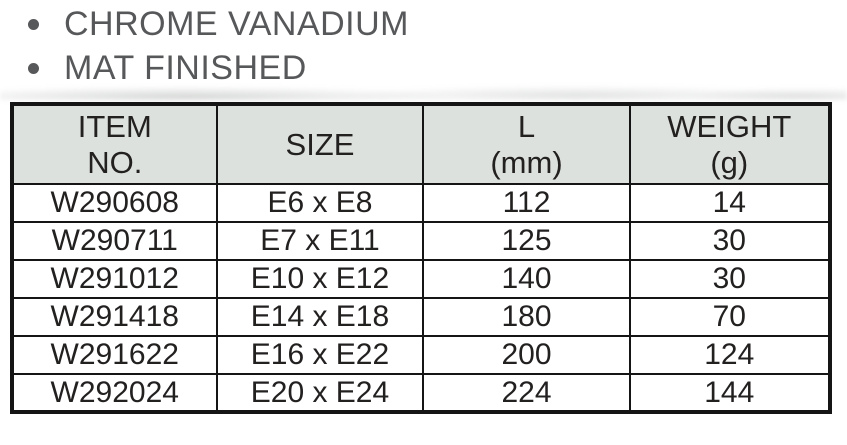 The width and height of the screenshot is (847, 445). Describe the element at coordinates (730, 393) in the screenshot. I see `cell-weight: 144` at that location.